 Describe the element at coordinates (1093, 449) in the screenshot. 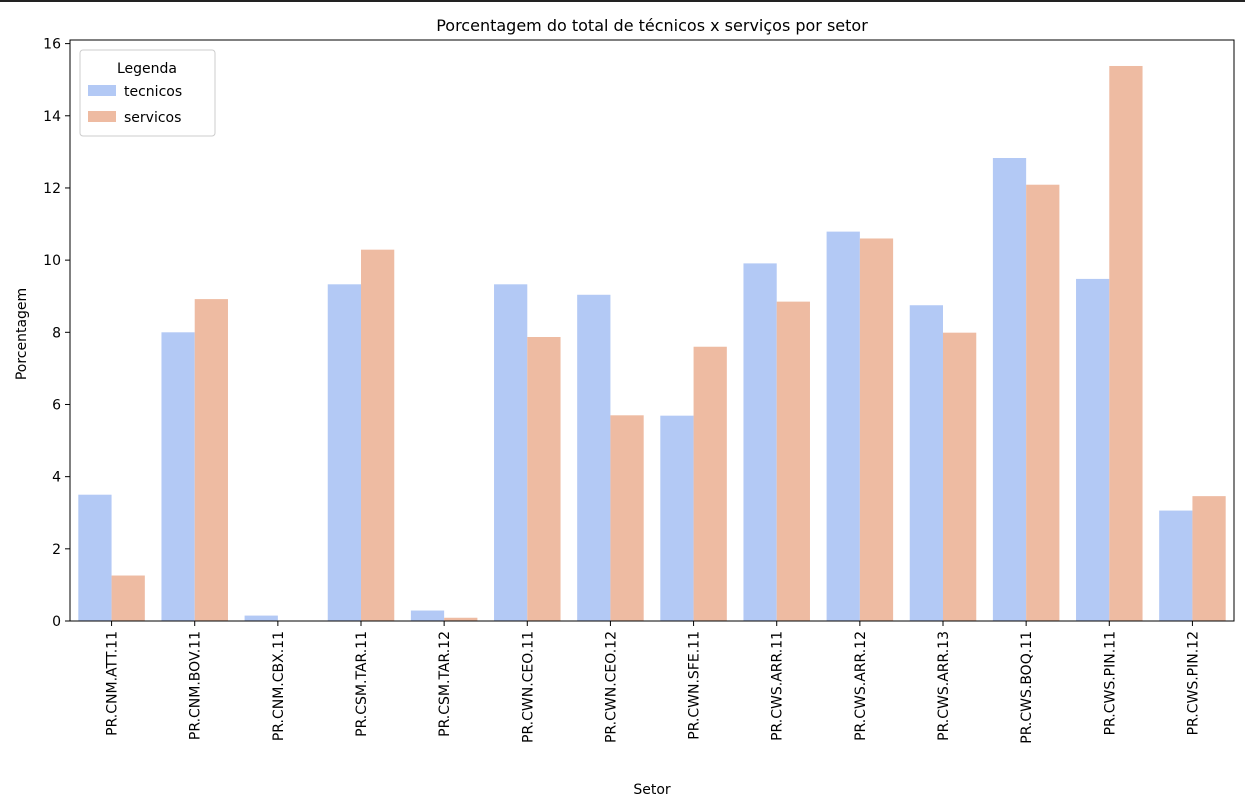

I see `bar-tecnicos-PR.CWS.PIN.11` at that location.